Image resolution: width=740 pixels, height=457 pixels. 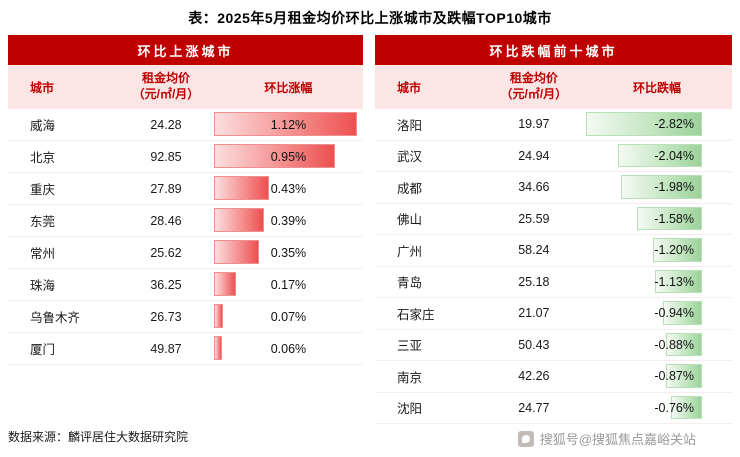 What do you see at coordinates (166, 252) in the screenshot?
I see `price-value: 25.62` at bounding box center [166, 252].